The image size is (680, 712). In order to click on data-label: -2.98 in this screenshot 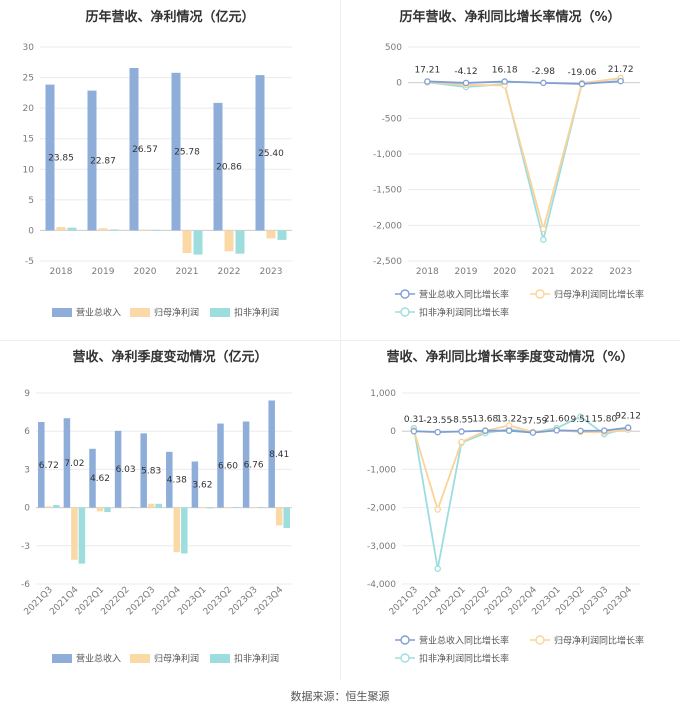, I will do `click(544, 72)`.